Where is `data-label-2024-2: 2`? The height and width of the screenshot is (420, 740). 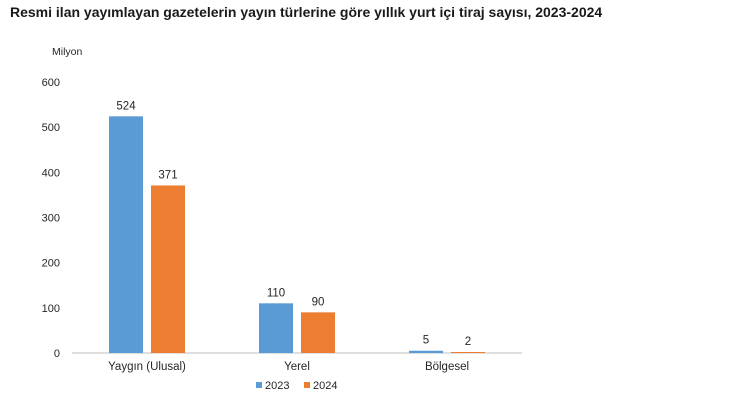
data-label-2024-2: 2 is located at coordinates (468, 342).